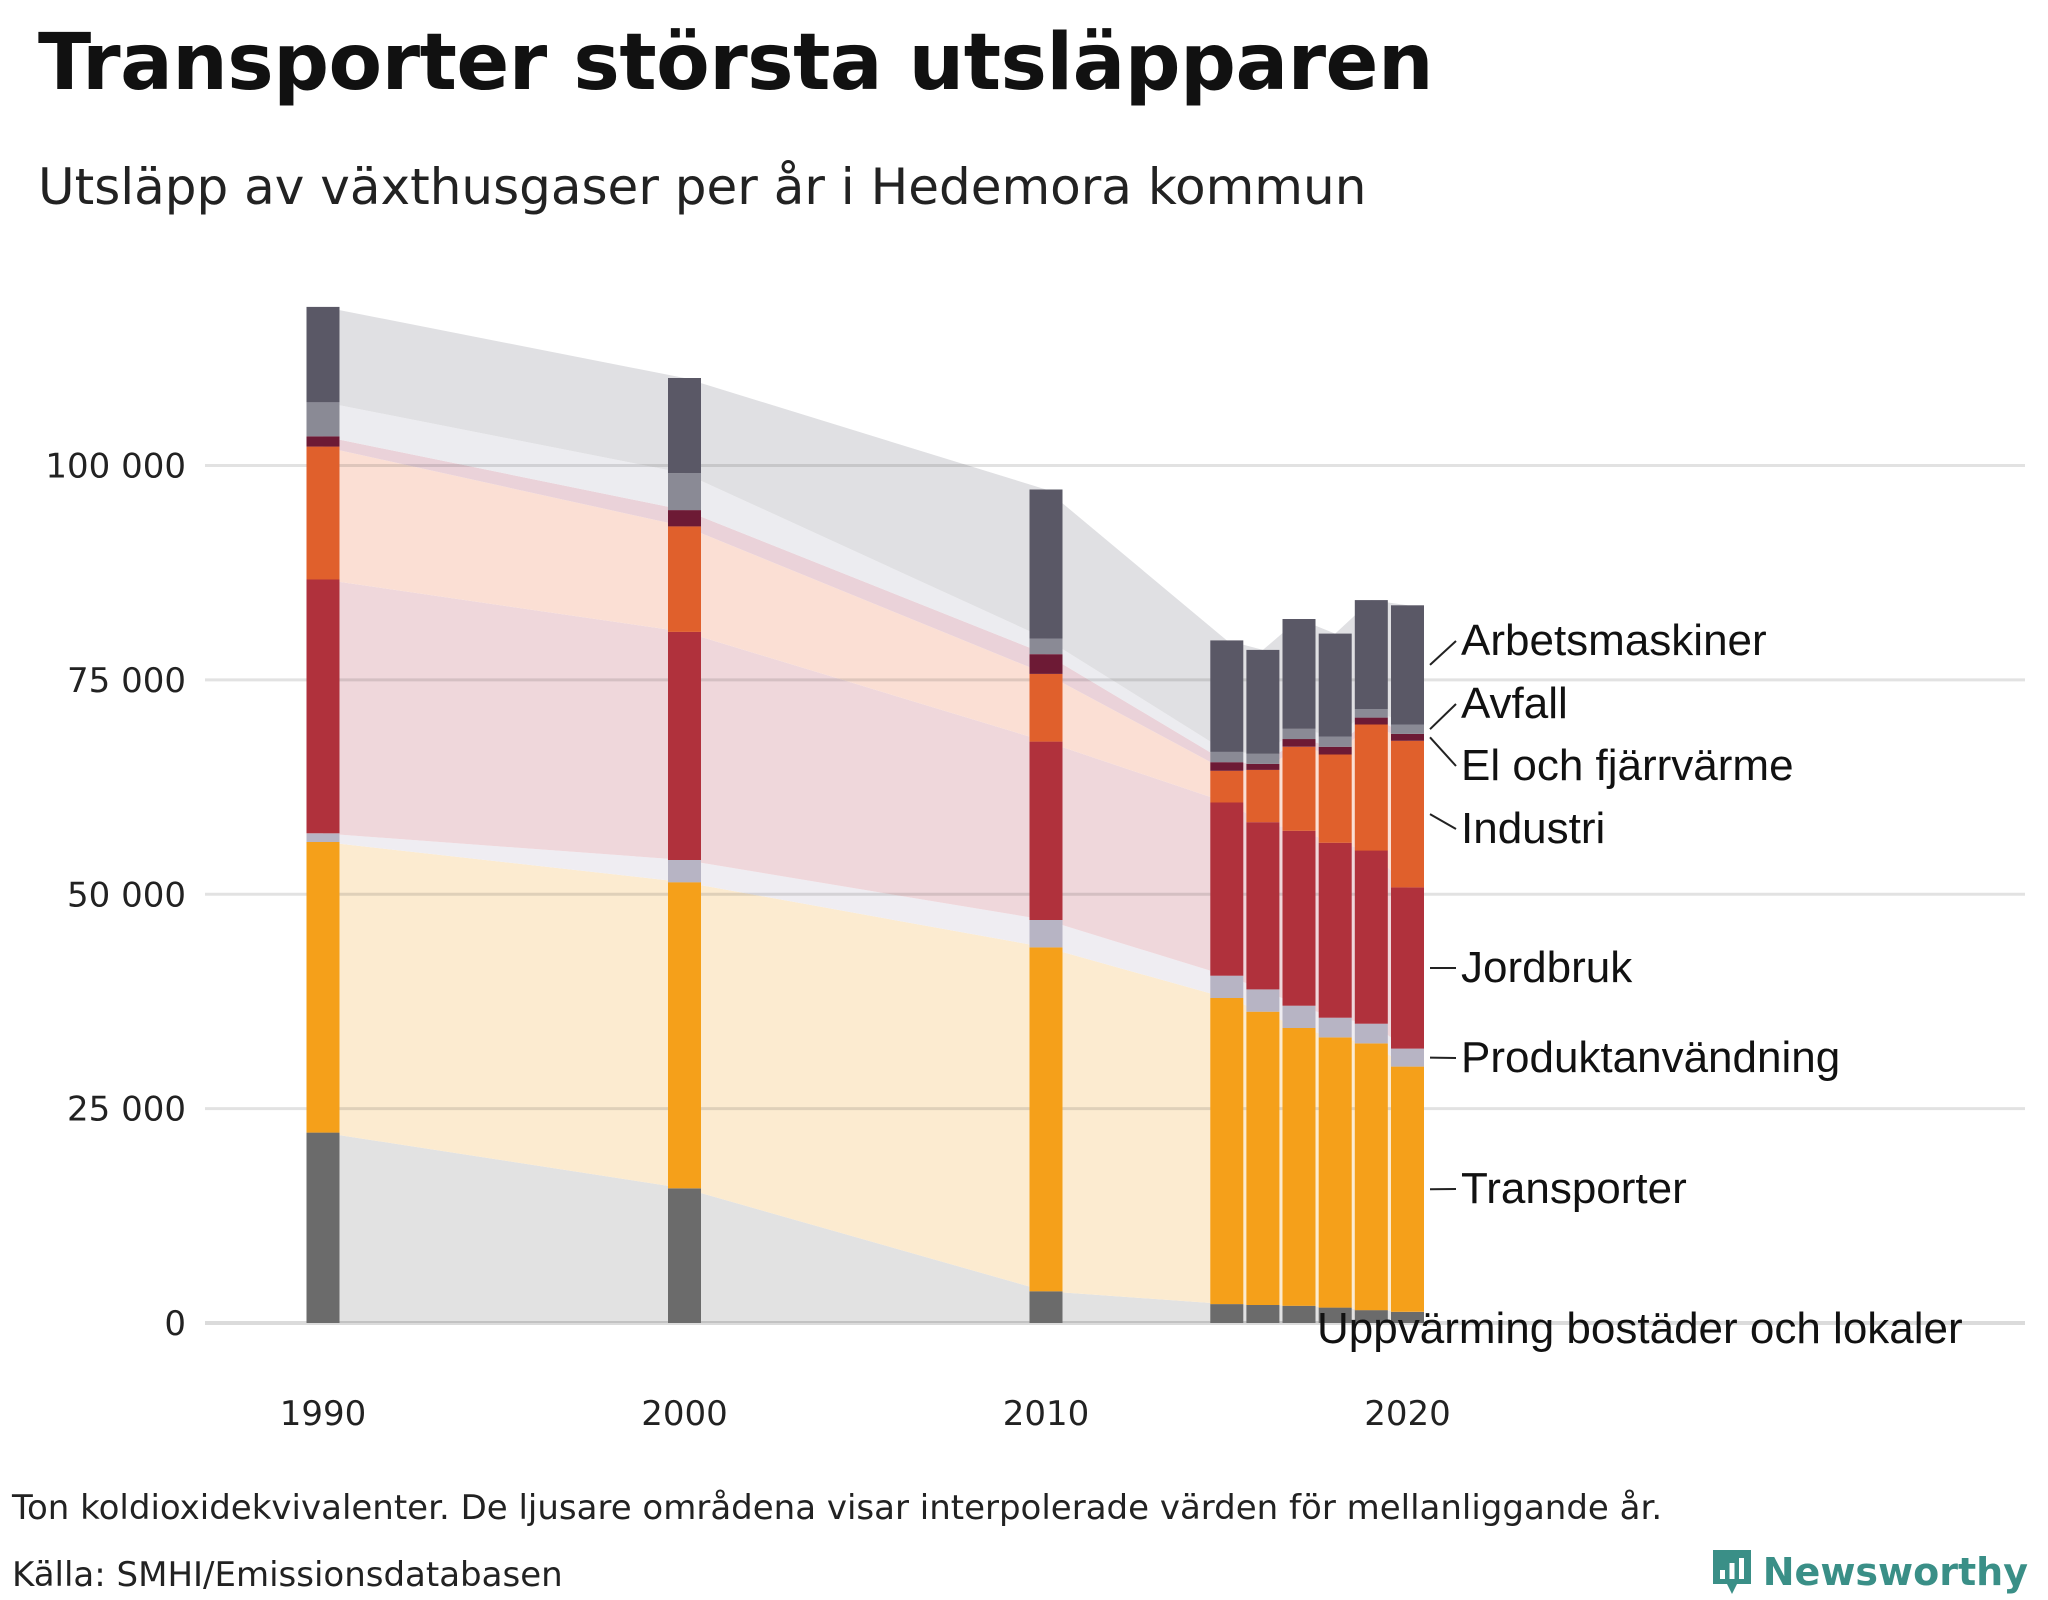  What do you see at coordinates (1574, 1188) in the screenshot?
I see `series-label: Transporter` at bounding box center [1574, 1188].